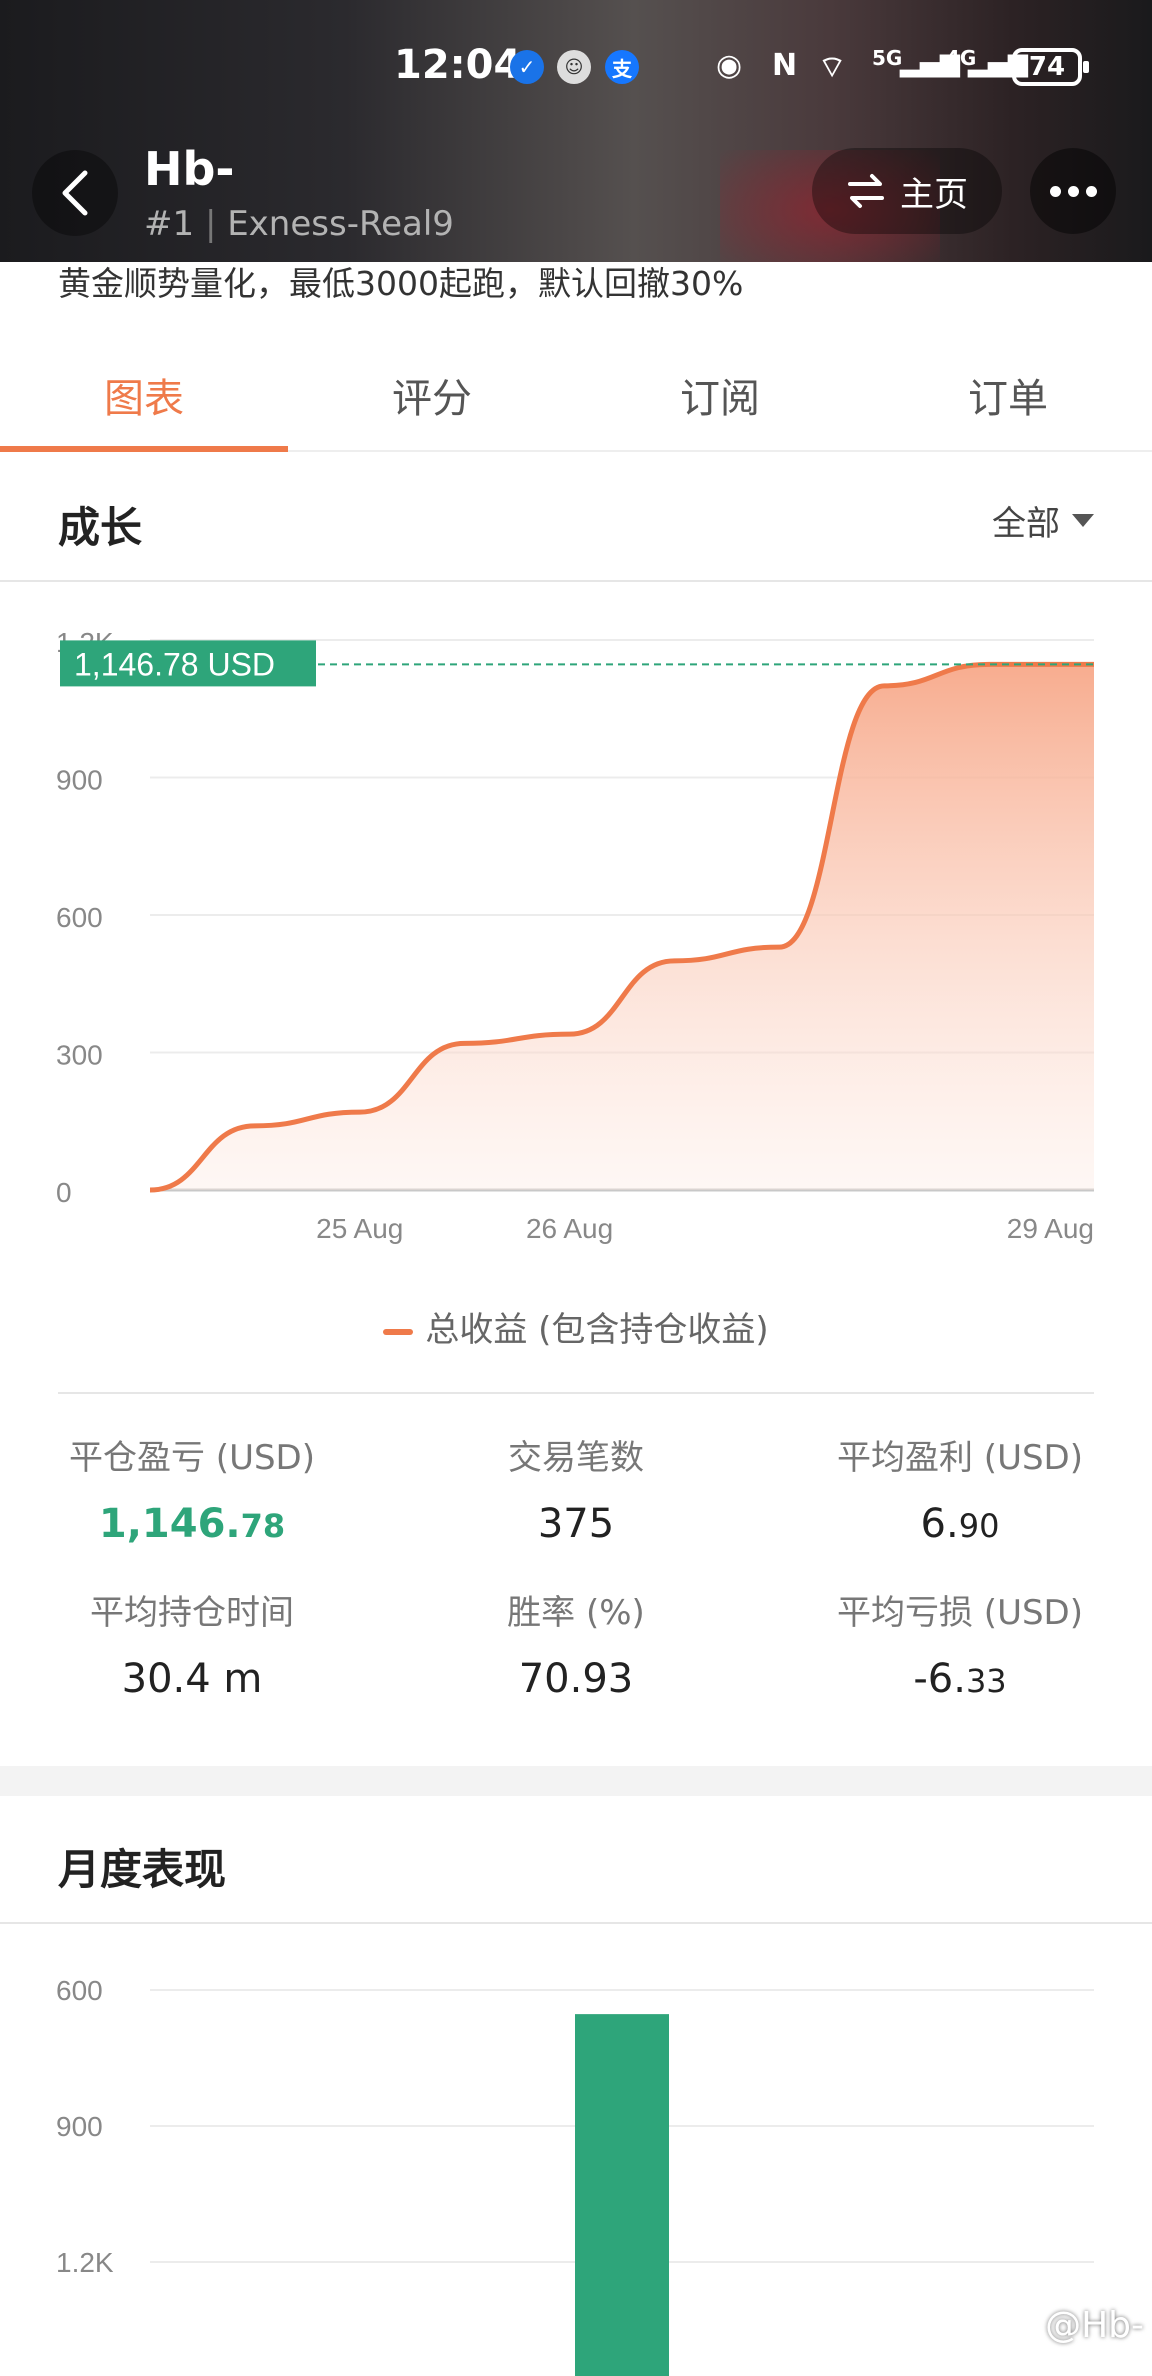 This screenshot has width=1152, height=2376. I want to click on section-separator, so click(576, 1781).